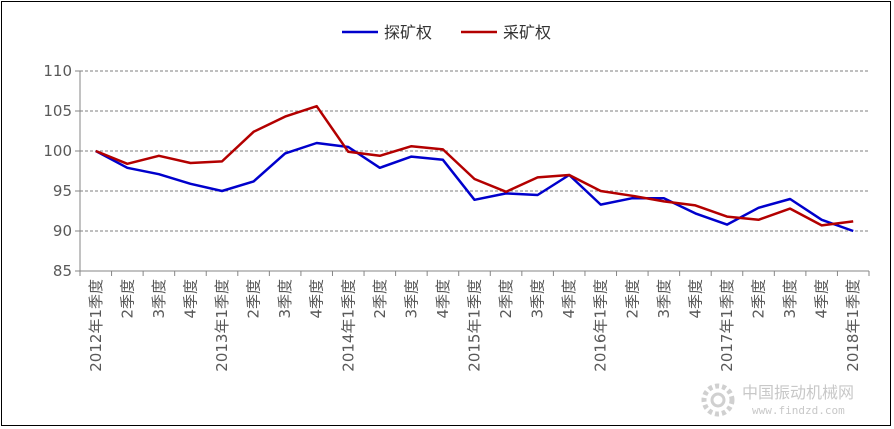 This screenshot has width=894, height=429. What do you see at coordinates (527, 32) in the screenshot?
I see `legend-label: 采矿权` at bounding box center [527, 32].